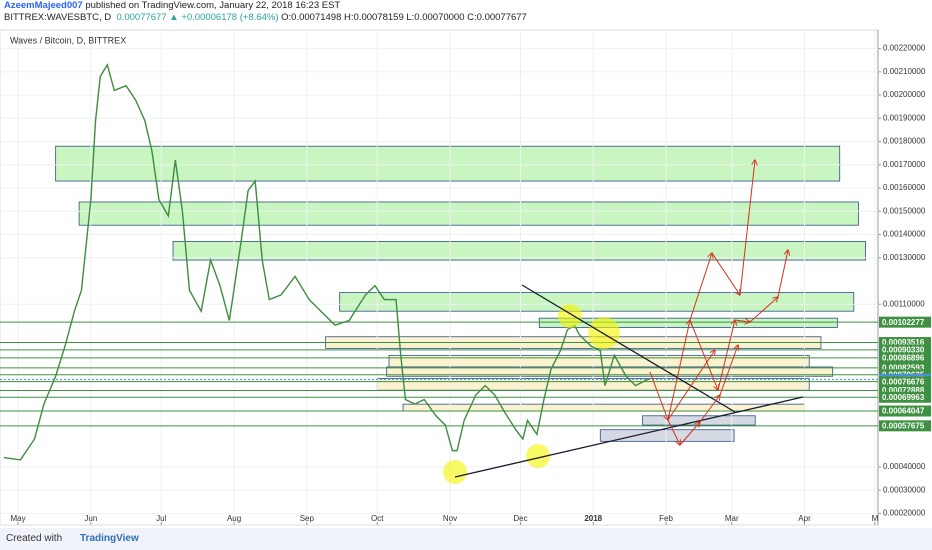  I want to click on x-tick-label: Sep, so click(307, 518).